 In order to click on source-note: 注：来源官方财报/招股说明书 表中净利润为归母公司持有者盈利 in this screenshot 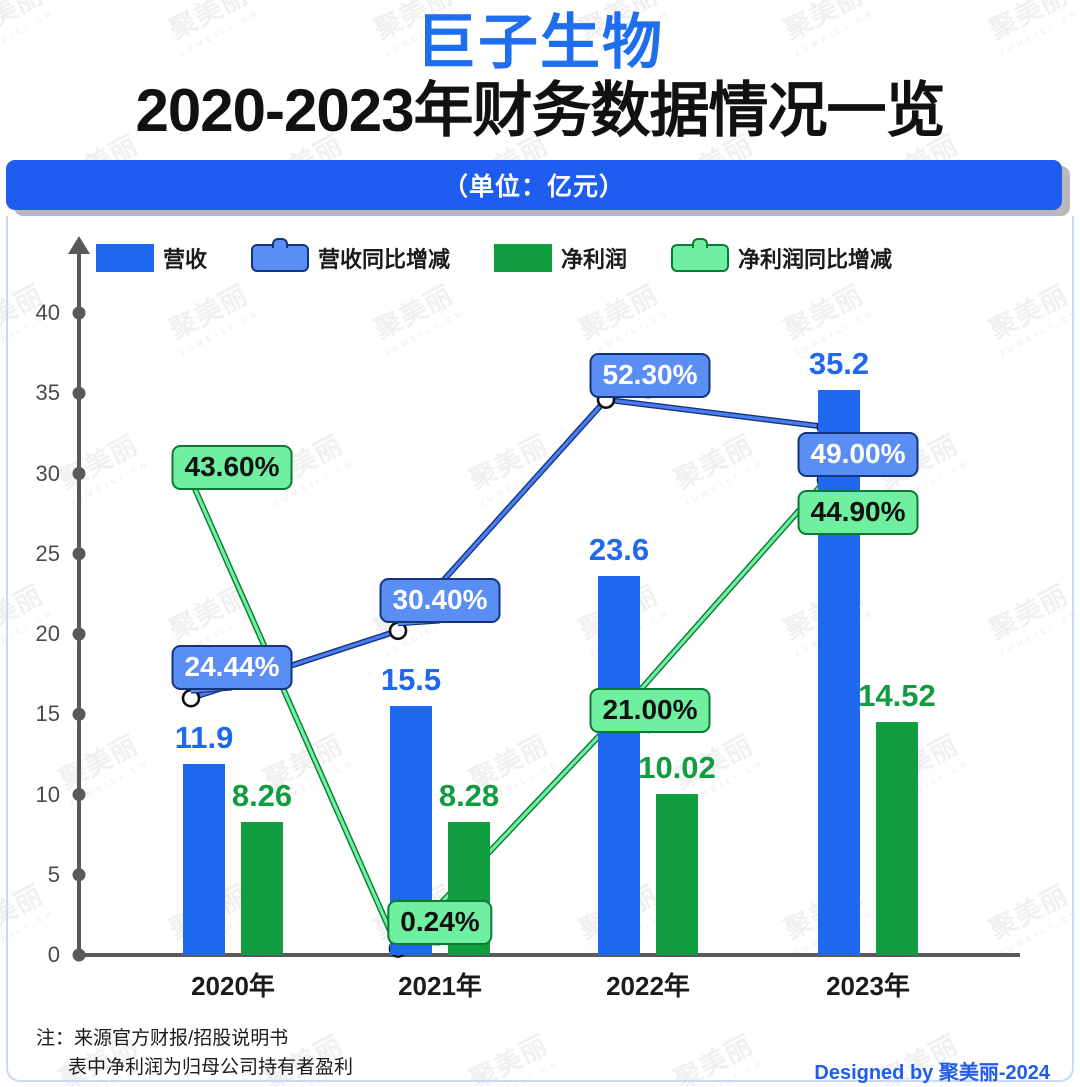, I will do `click(194, 1053)`.